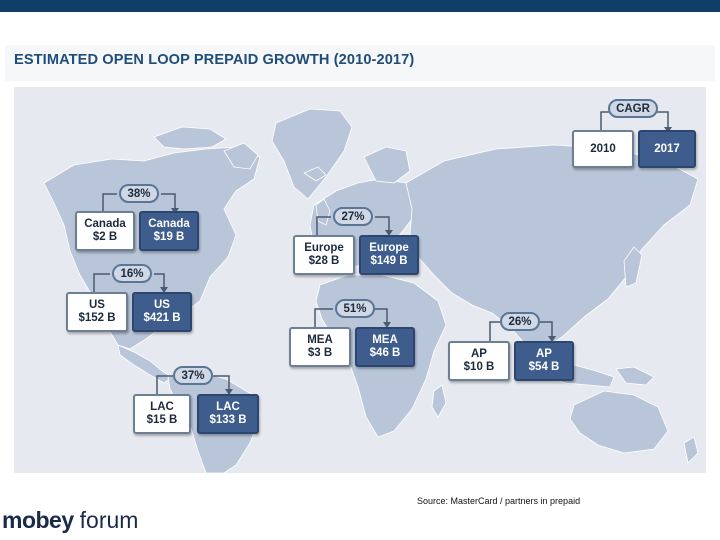 This screenshot has height=540, width=720. Describe the element at coordinates (169, 224) in the screenshot. I see `canada-name-2017: Canada` at that location.